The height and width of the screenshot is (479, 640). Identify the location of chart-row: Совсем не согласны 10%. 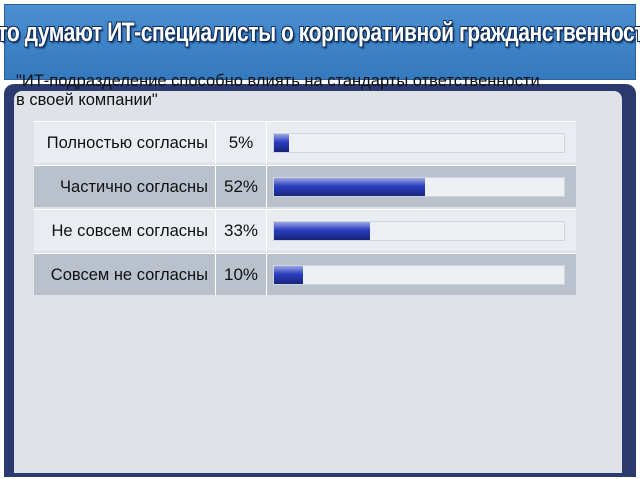
(305, 274).